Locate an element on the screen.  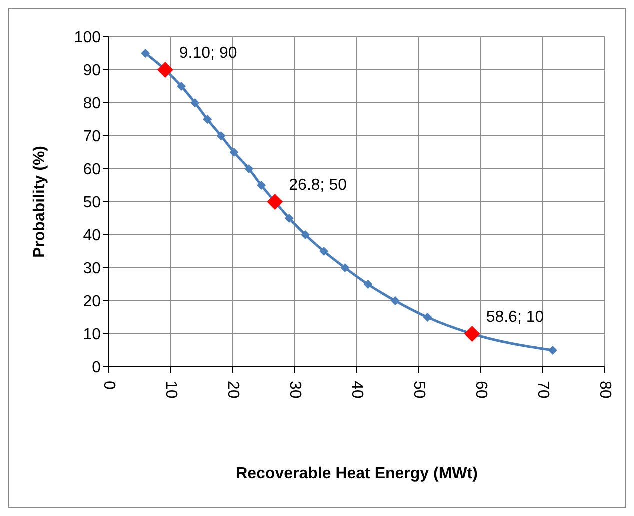
x-tick-label: 80 is located at coordinates (605, 390).